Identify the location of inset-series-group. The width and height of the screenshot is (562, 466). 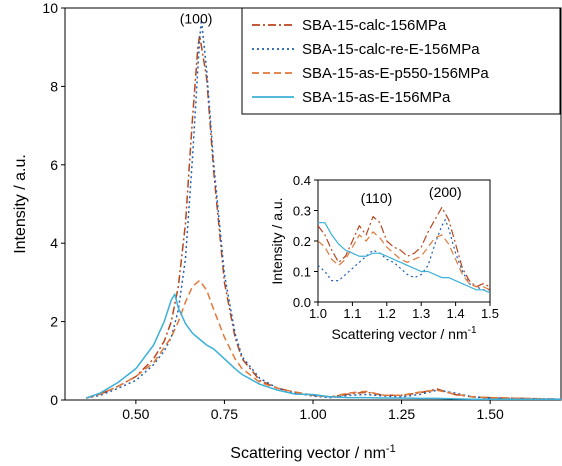
(404, 250).